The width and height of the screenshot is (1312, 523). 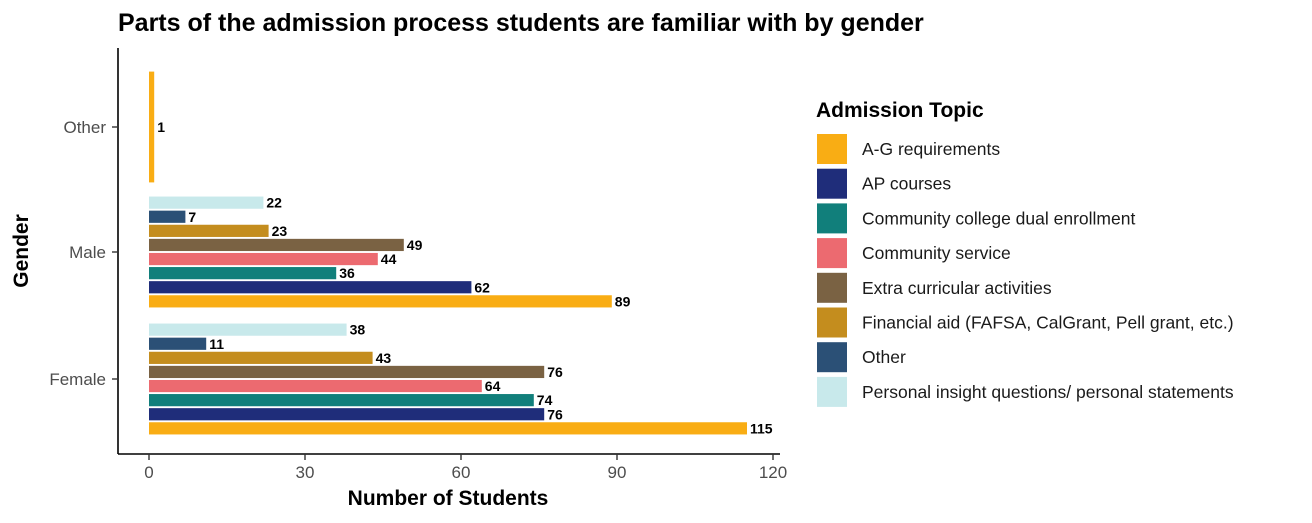 What do you see at coordinates (347, 414) in the screenshot?
I see `bar-female-ap-courses` at bounding box center [347, 414].